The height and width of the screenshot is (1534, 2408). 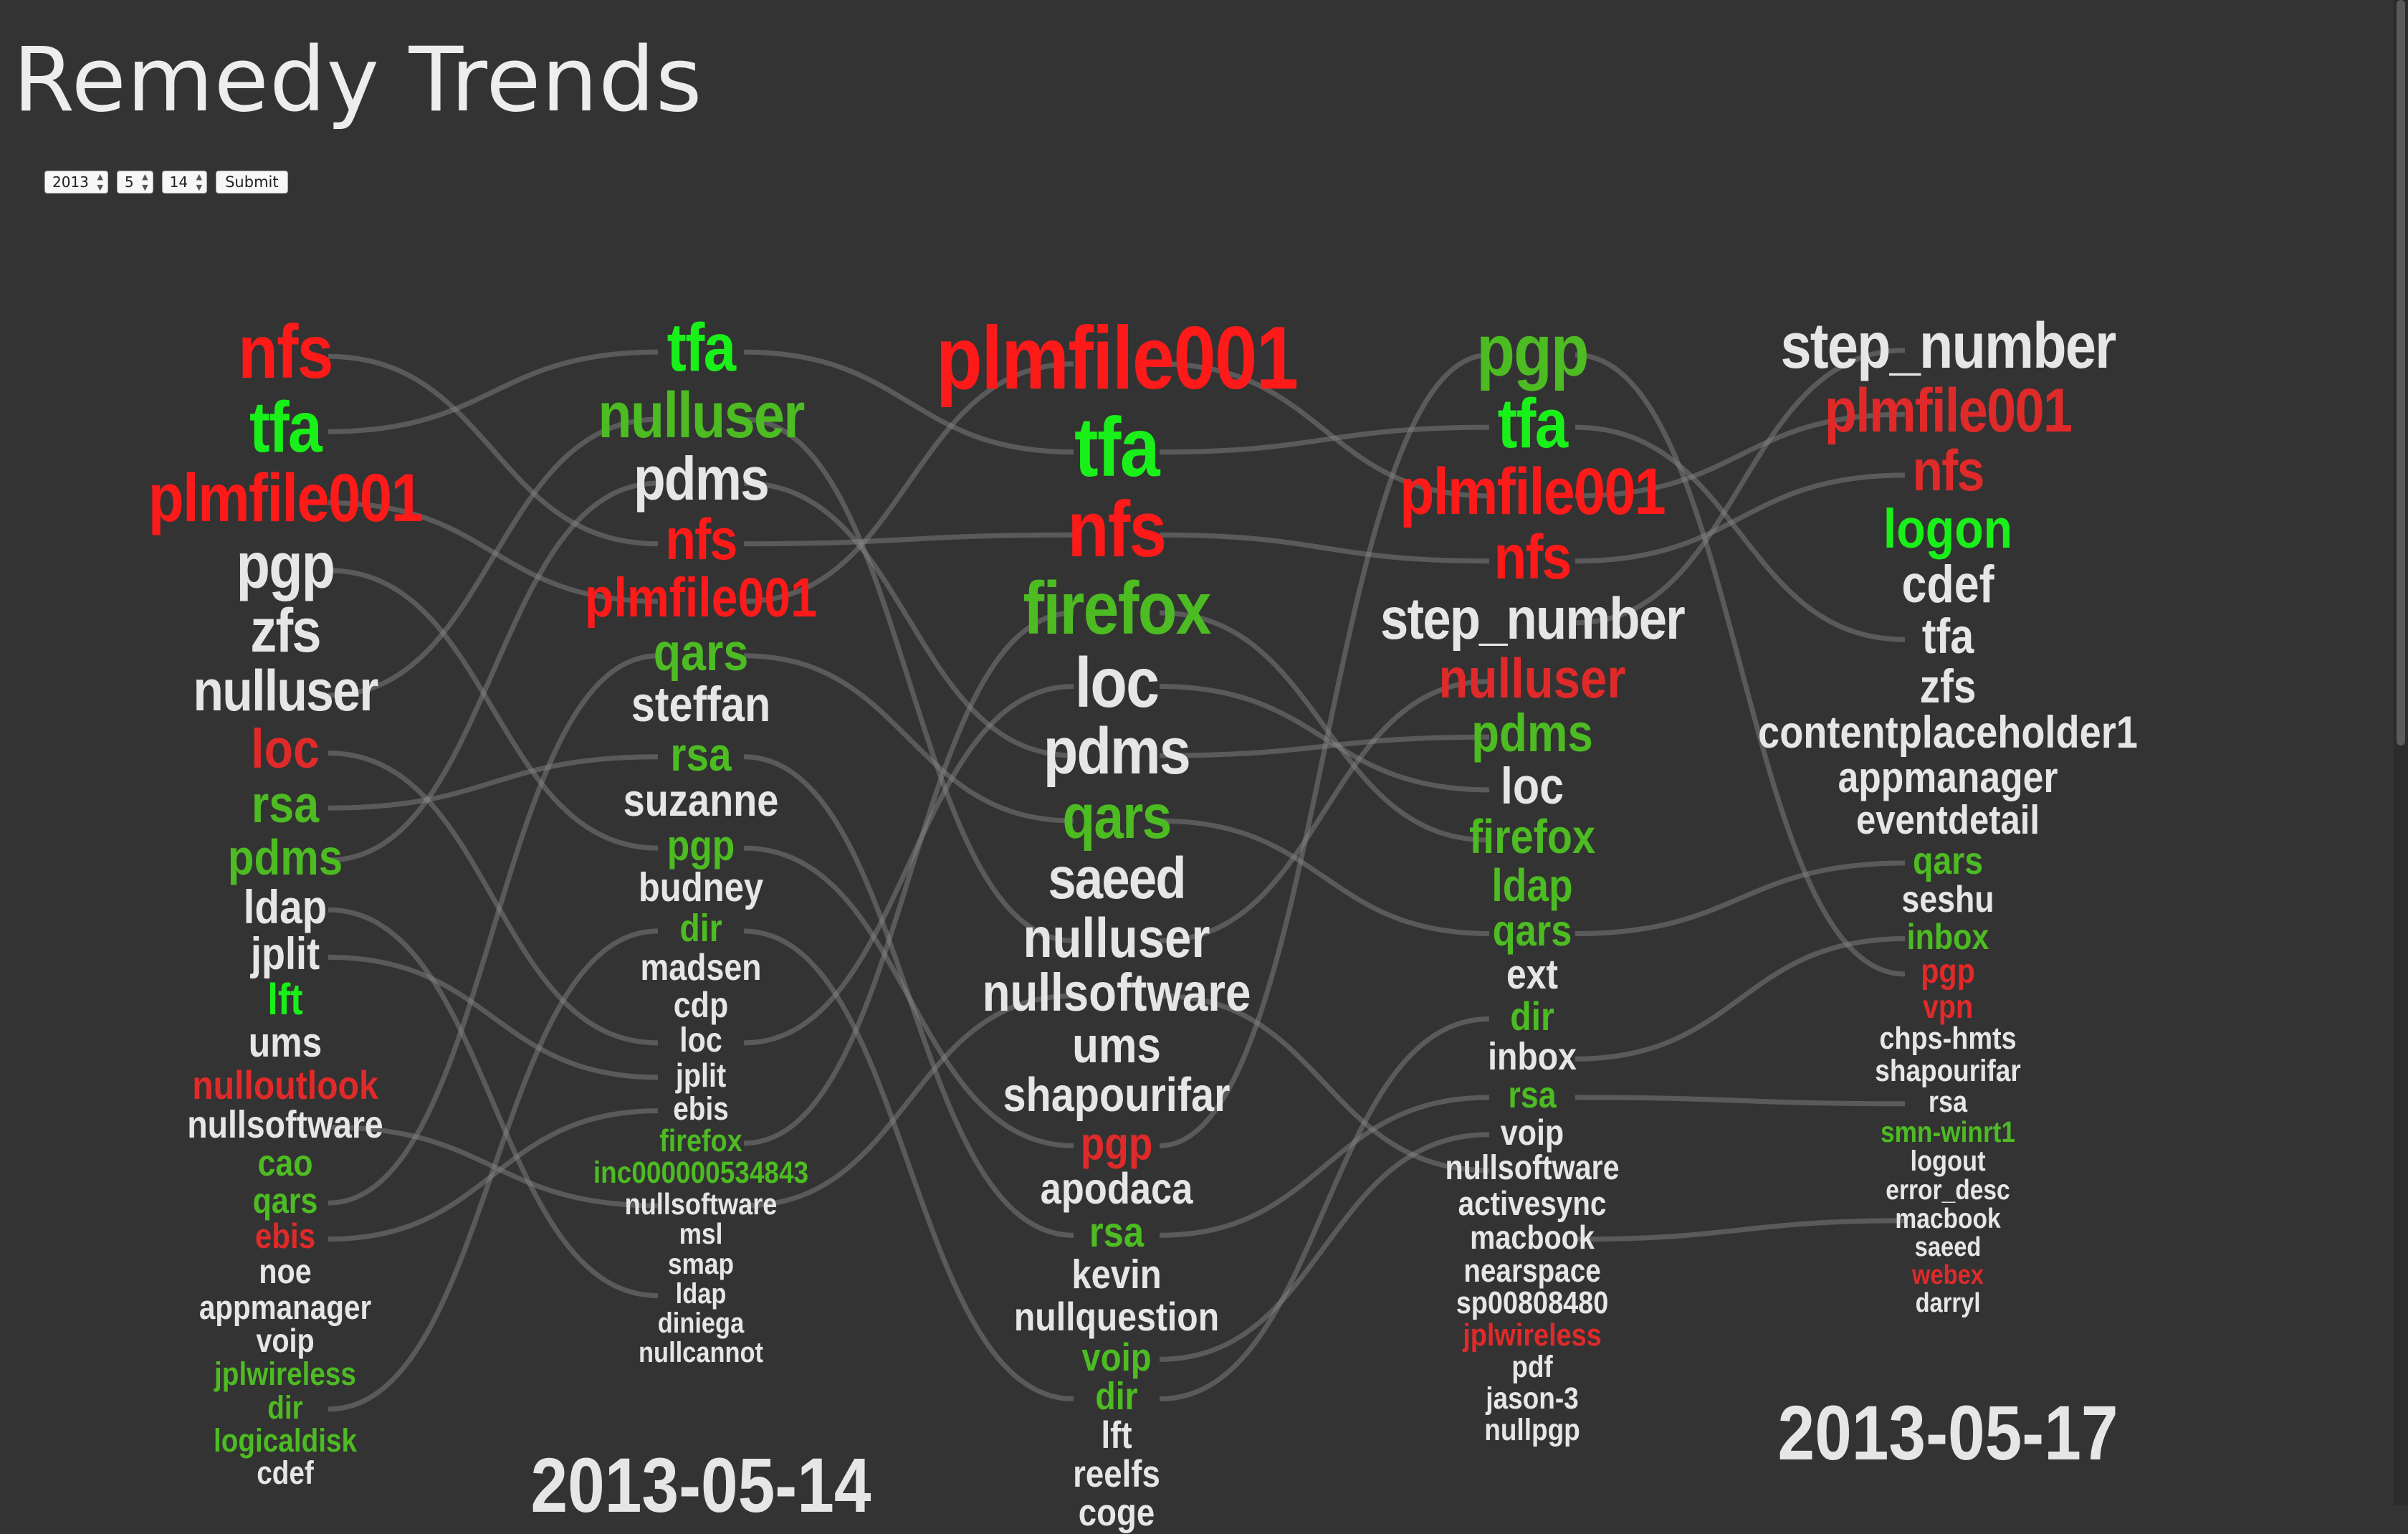 What do you see at coordinates (2401, 372) in the screenshot?
I see `scrollbar-thumb` at bounding box center [2401, 372].